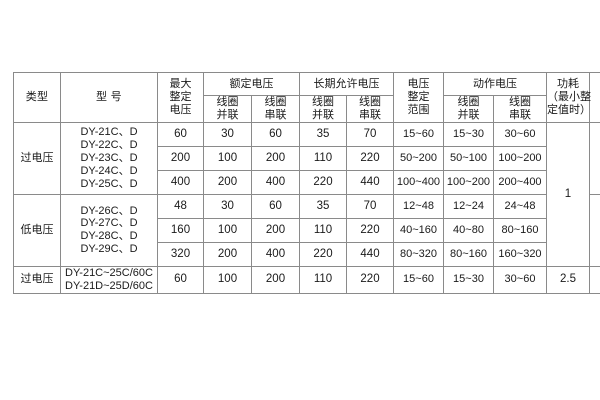 The height and width of the screenshot is (400, 600). I want to click on model-line: DY-25C、D, so click(109, 183).